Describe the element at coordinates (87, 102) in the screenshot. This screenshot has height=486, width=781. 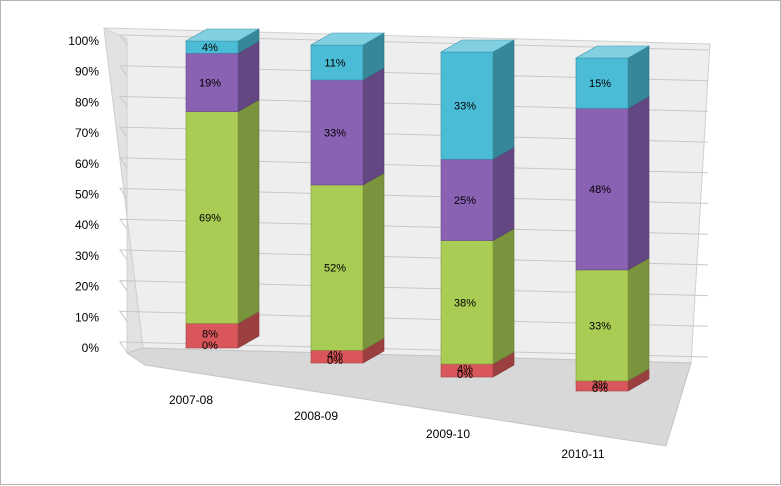
I see `y-tick-label: 80%` at that location.